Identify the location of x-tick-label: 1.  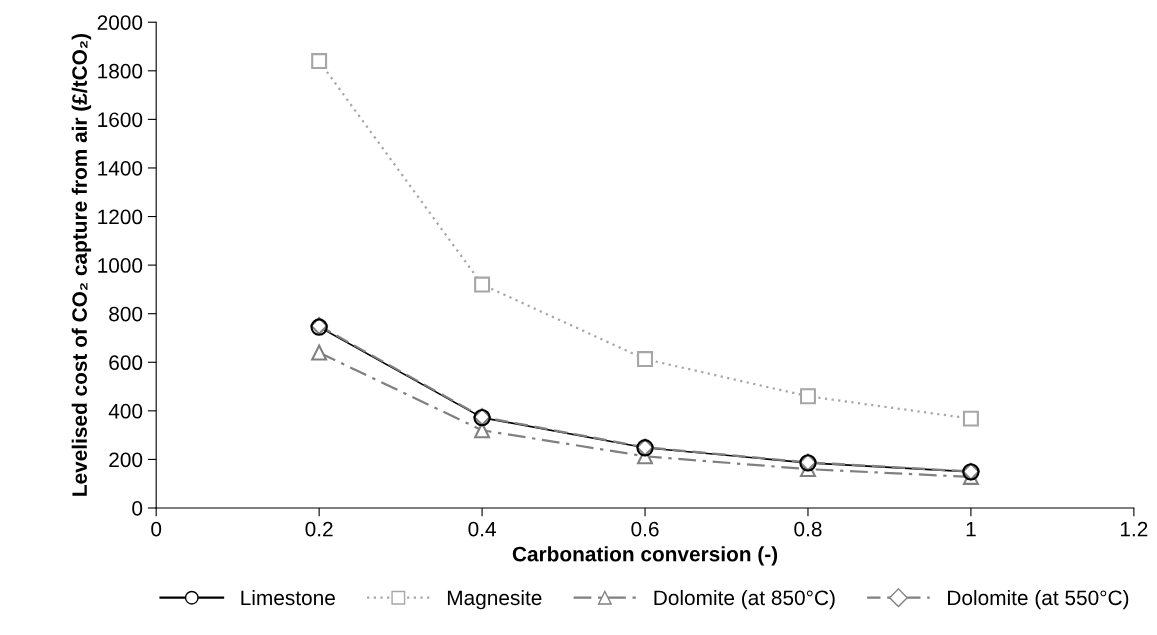
(971, 529).